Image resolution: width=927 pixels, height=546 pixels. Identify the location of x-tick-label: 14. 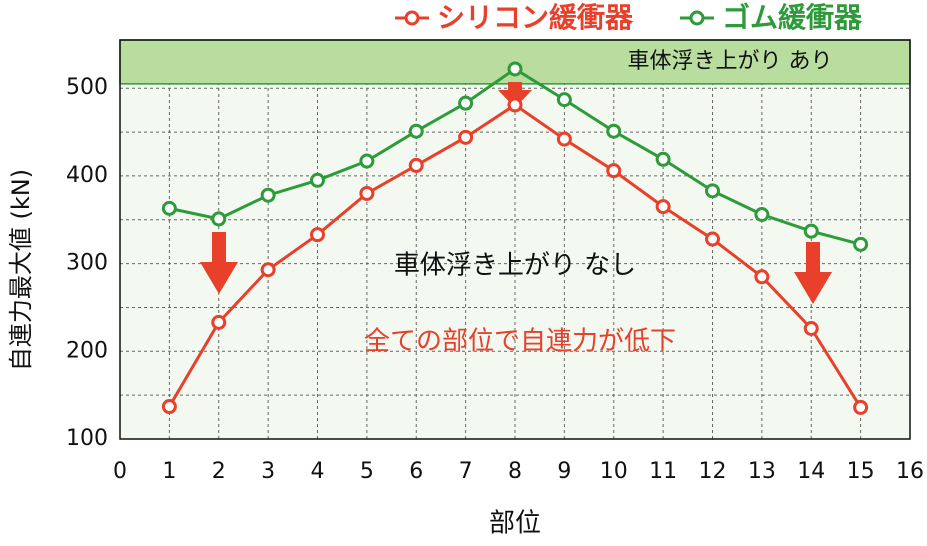
(811, 471).